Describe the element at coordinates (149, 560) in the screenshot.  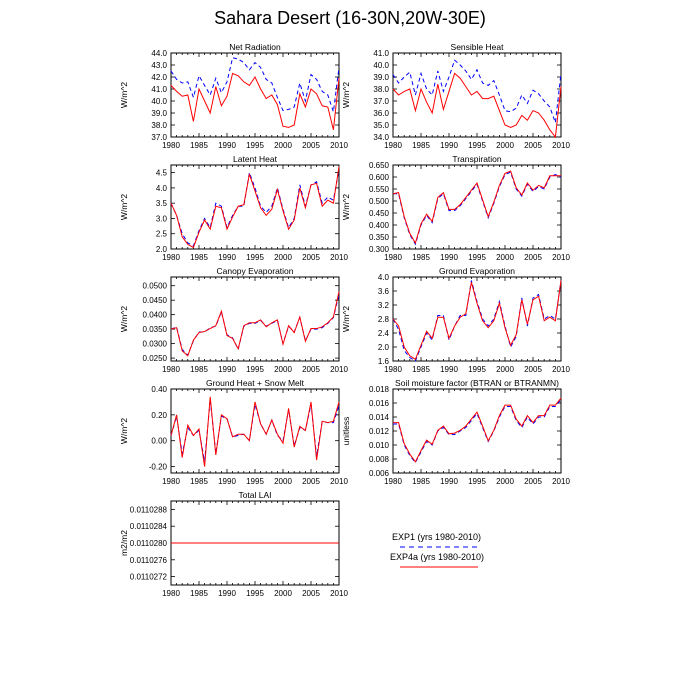
I see `y-tick-label: 0.0110276` at that location.